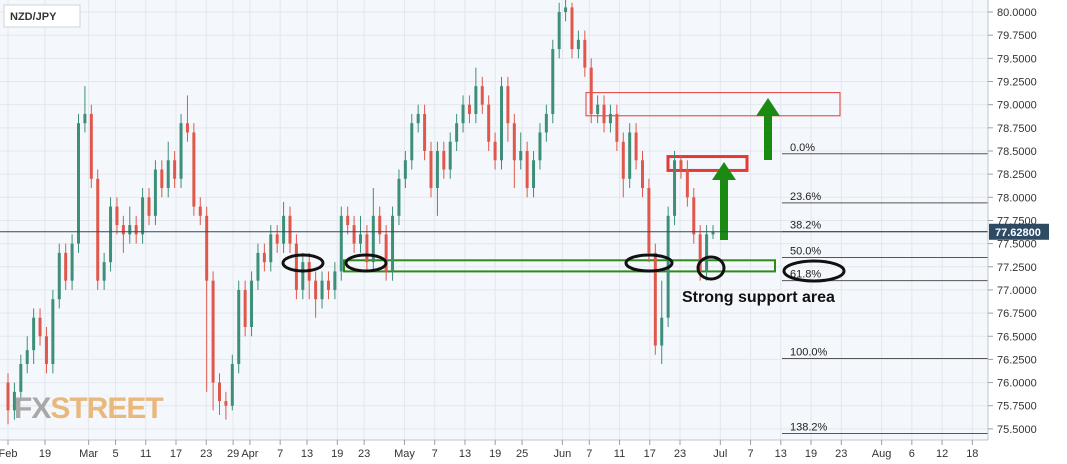 This screenshot has height=464, width=1067. I want to click on y-tick-label: 79.2500, so click(1017, 83).